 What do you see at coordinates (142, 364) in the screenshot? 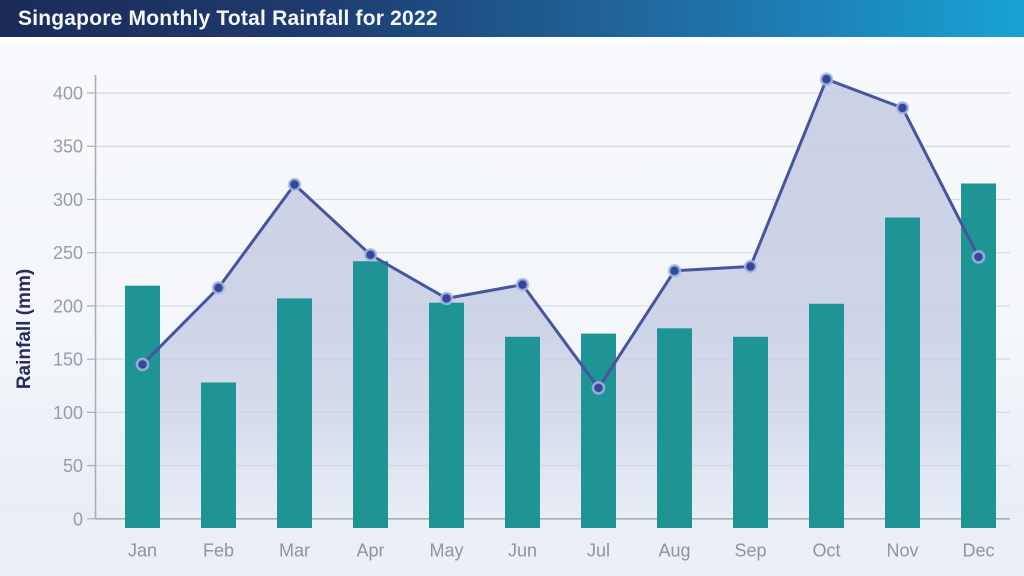
I see `marker-jan` at bounding box center [142, 364].